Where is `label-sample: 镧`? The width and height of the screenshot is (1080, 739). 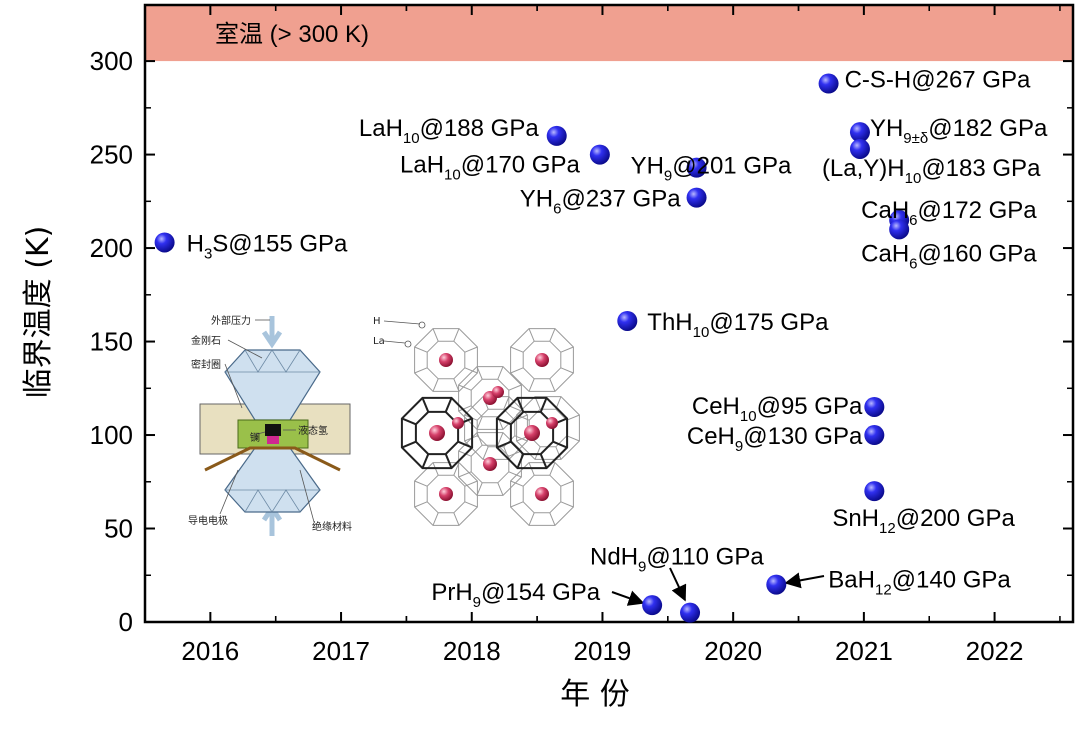 label-sample: 镧 is located at coordinates (255, 438).